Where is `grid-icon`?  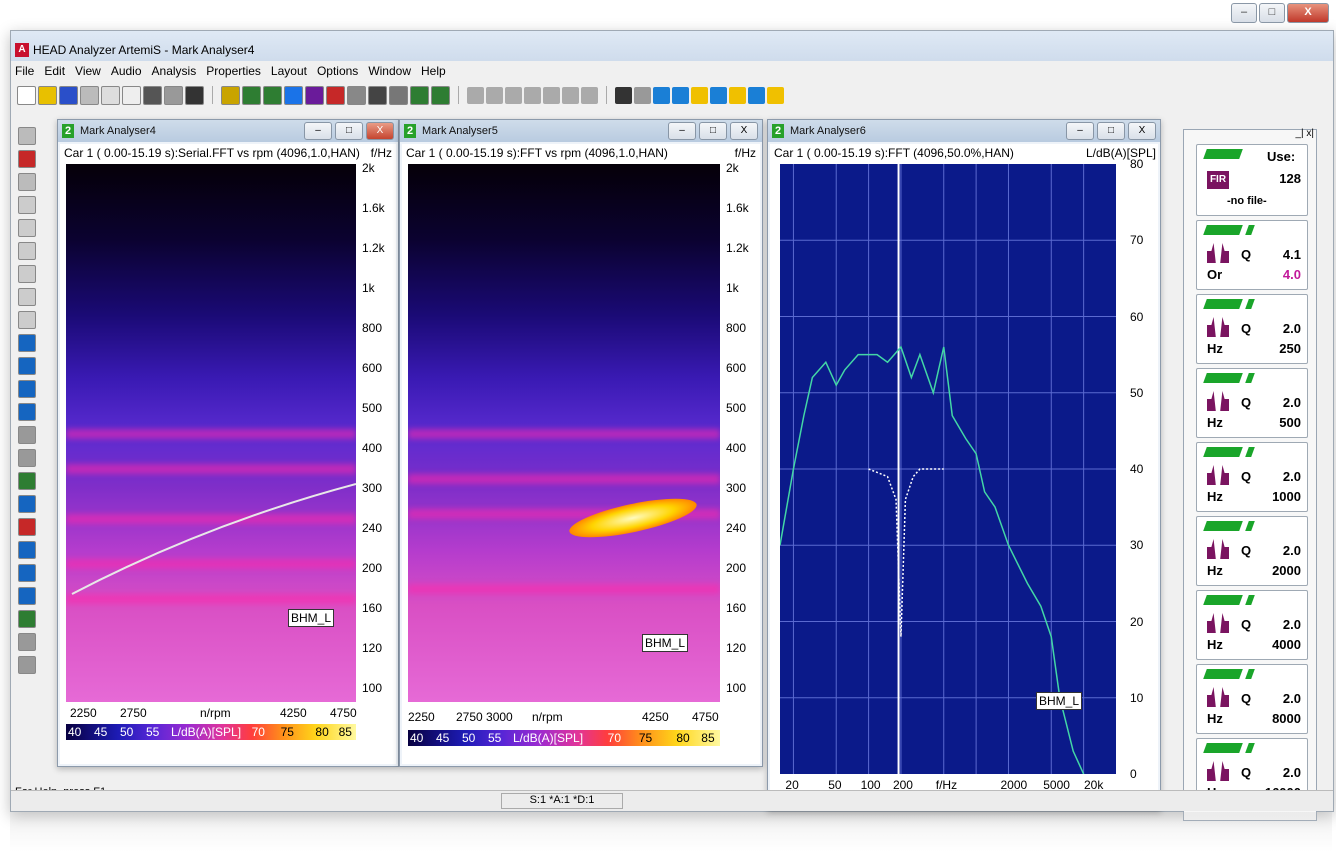
grid-icon is located at coordinates (377, 95).